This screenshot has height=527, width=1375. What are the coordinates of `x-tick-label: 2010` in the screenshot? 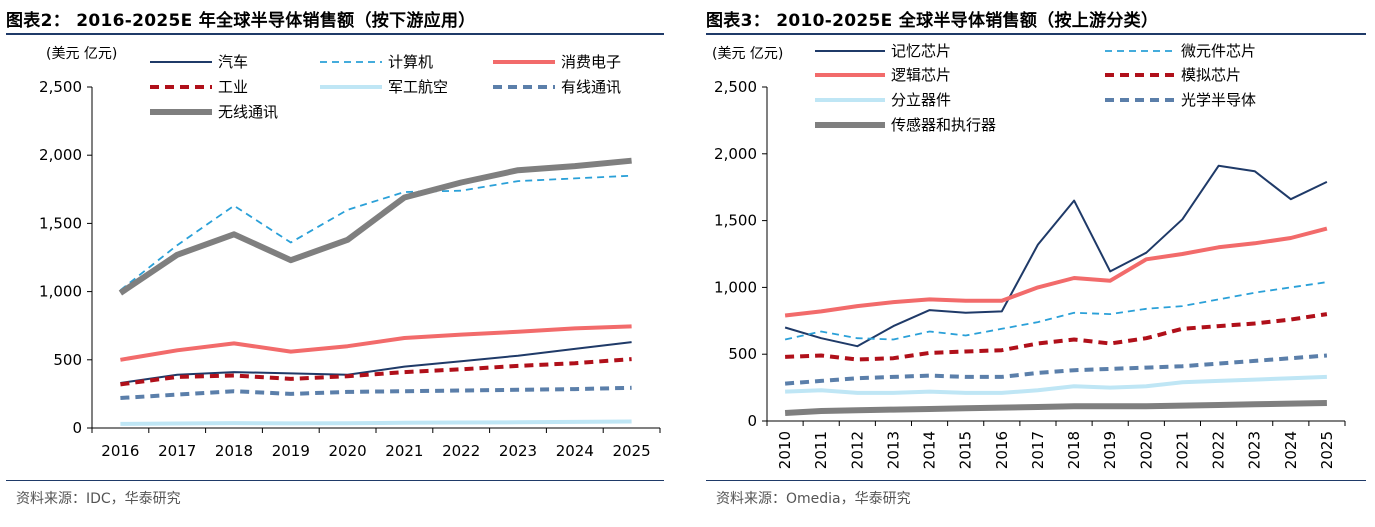 It's located at (785, 450).